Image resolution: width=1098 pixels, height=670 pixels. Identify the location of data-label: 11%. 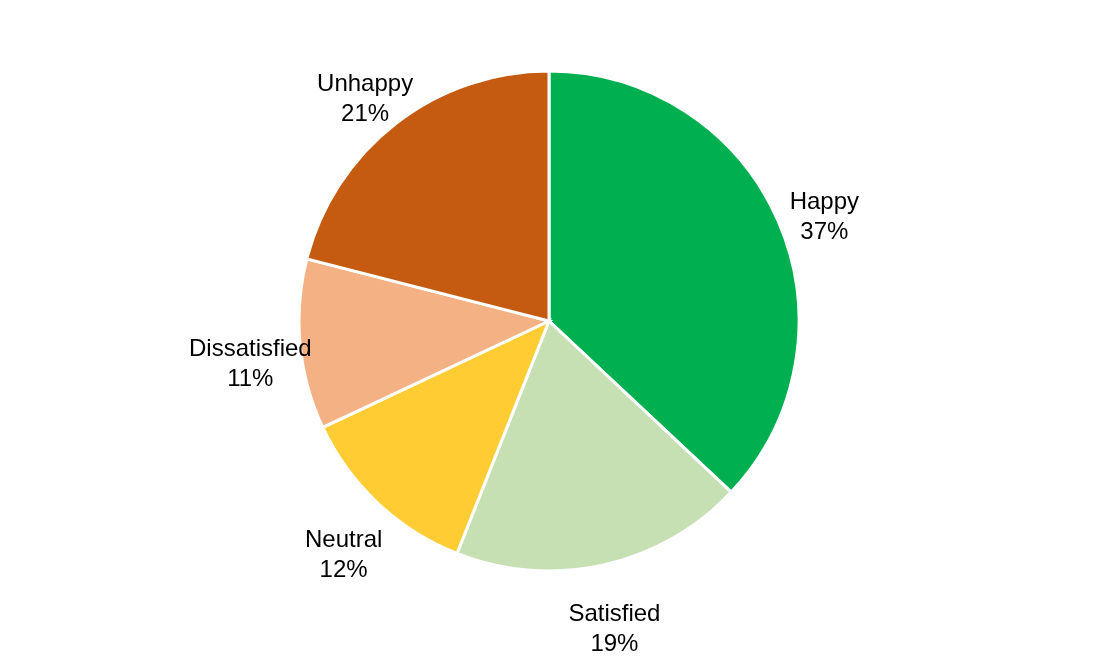
(250, 378).